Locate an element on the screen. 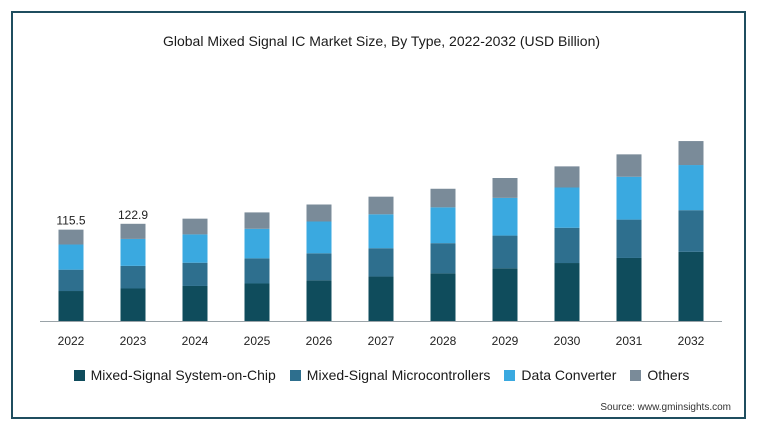 Image resolution: width=763 pixels, height=430 pixels. legend-item-1: Mixed-Signal System-on-Chip is located at coordinates (174, 375).